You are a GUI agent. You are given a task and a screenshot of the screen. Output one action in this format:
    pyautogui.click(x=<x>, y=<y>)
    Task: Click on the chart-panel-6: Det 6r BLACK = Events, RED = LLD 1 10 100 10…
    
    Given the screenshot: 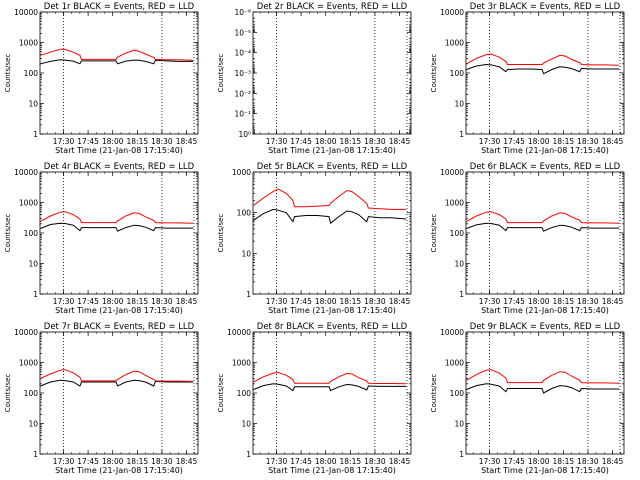 What is the action you would take?
    pyautogui.click(x=527, y=238)
    